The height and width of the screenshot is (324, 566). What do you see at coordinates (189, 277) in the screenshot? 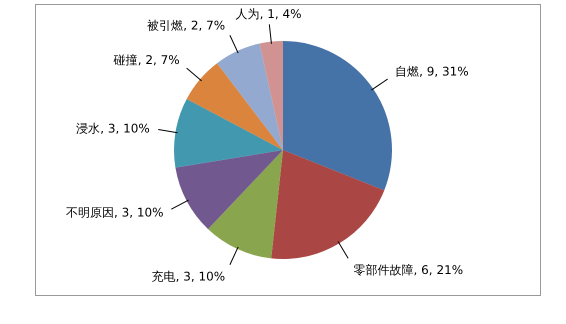
I see `slice-label: 充电, 3, 10%` at bounding box center [189, 277].